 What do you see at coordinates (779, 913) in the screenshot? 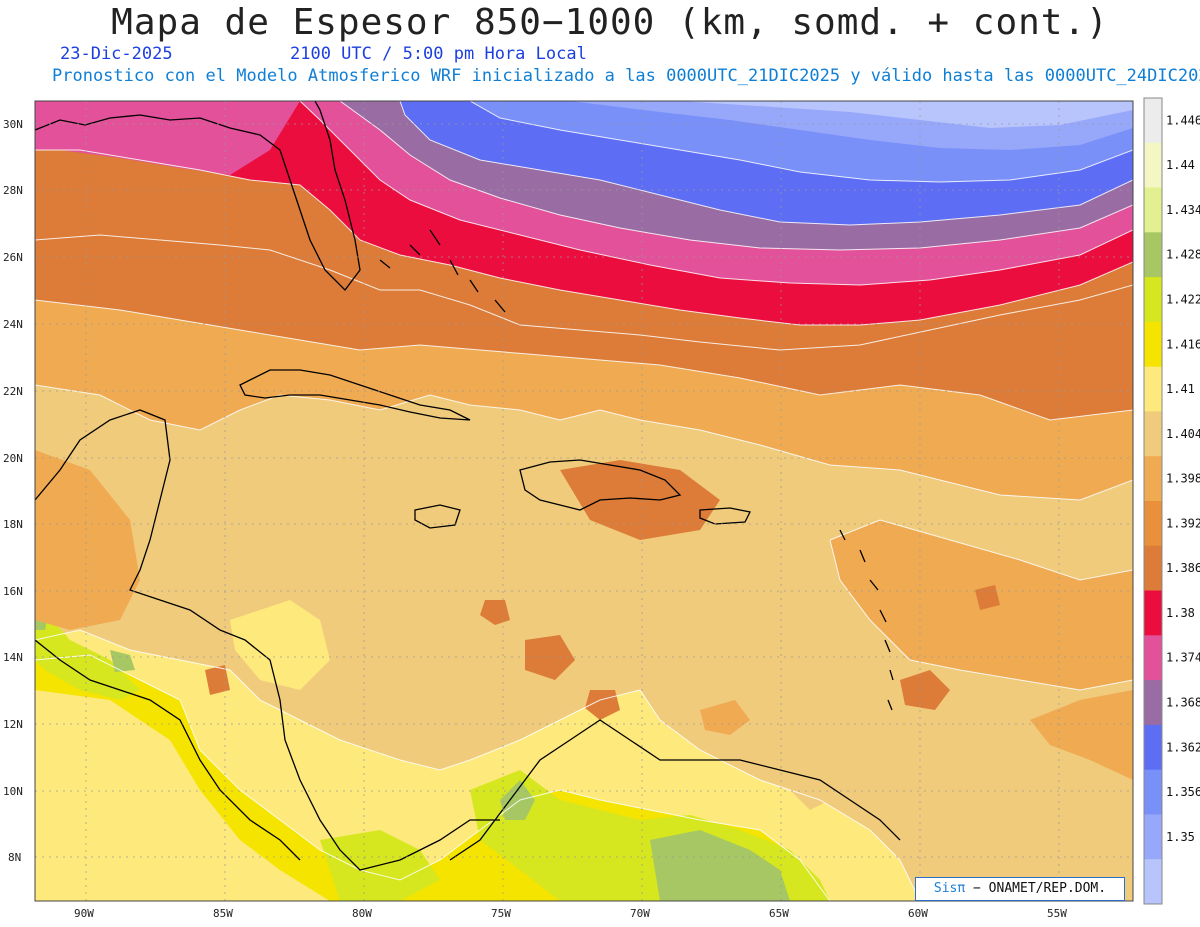
I see `lon-label: 65W` at bounding box center [779, 913].